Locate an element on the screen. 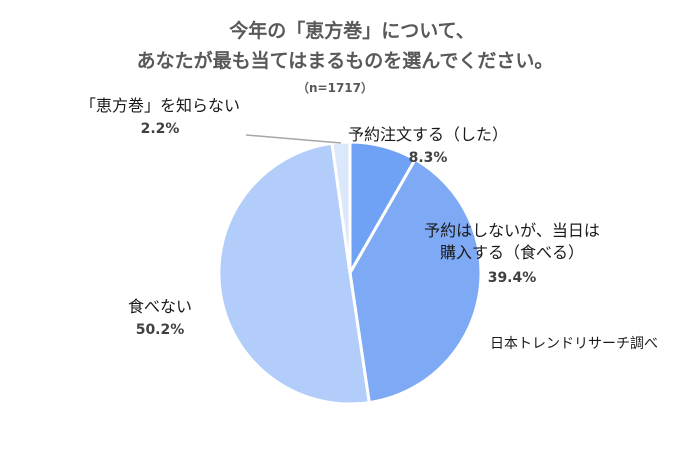 The height and width of the screenshot is (450, 700). slice-label-reserve: 予約注文する（した） is located at coordinates (428, 134).